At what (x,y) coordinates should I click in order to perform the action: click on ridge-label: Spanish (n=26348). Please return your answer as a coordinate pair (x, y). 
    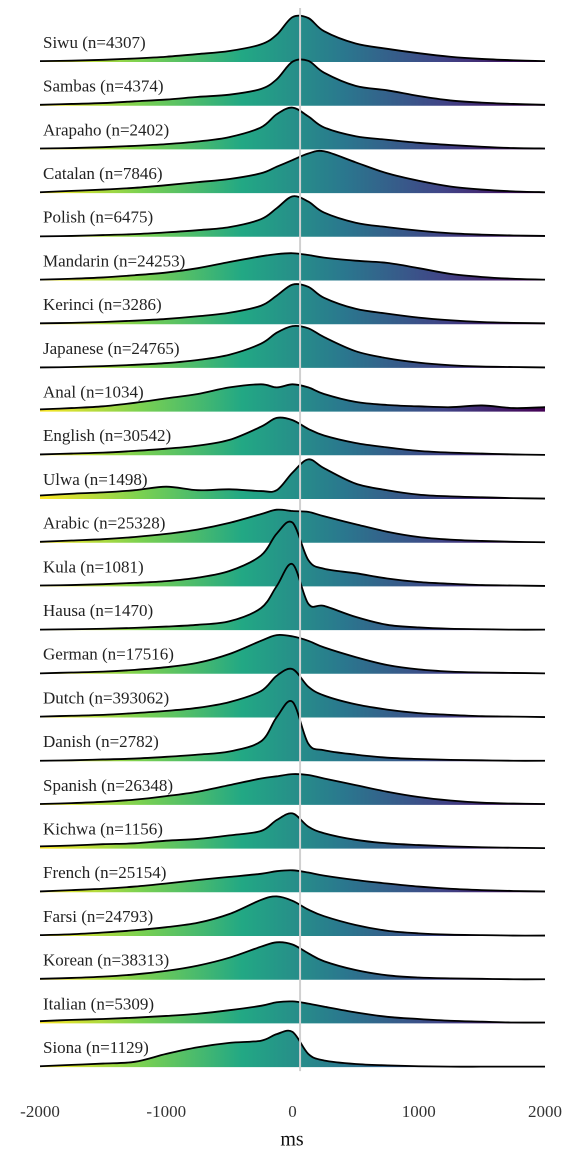
    Looking at the image, I should click on (108, 785).